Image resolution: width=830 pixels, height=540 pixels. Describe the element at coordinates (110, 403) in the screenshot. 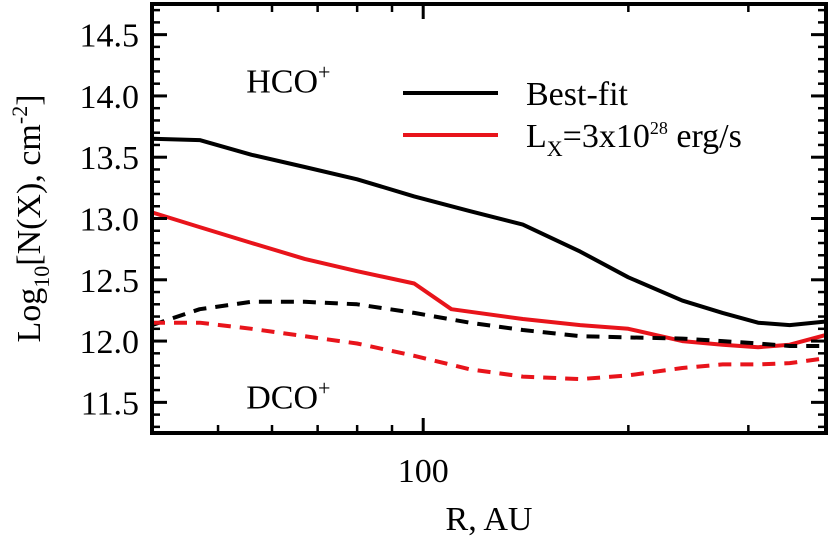

I see `y-tick-label: 11.5` at that location.